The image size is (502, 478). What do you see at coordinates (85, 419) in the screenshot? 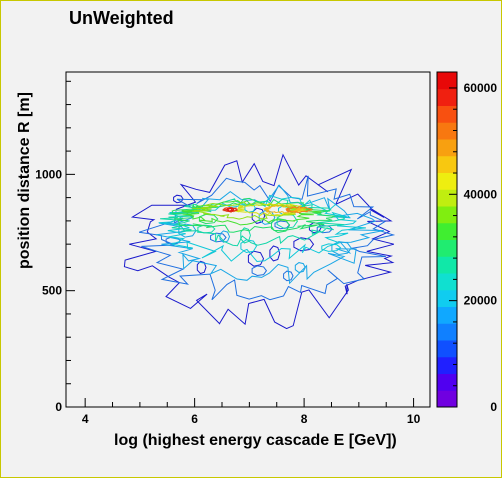
I see `x-tick-label: 4` at bounding box center [85, 419].